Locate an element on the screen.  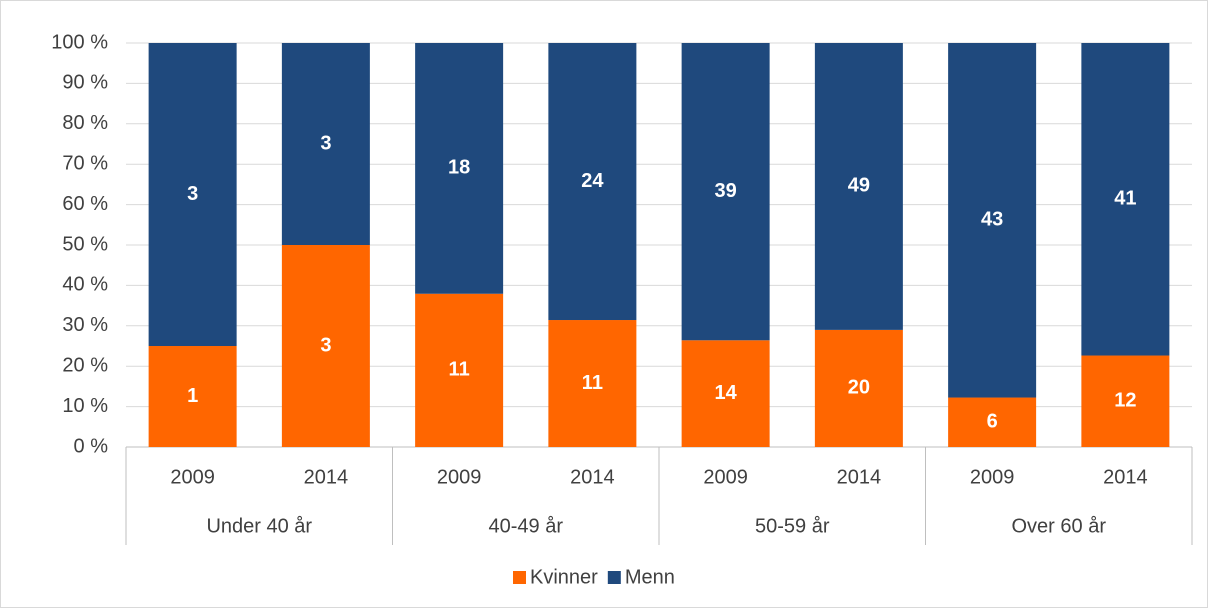
group-label: 50-59 år is located at coordinates (792, 526).